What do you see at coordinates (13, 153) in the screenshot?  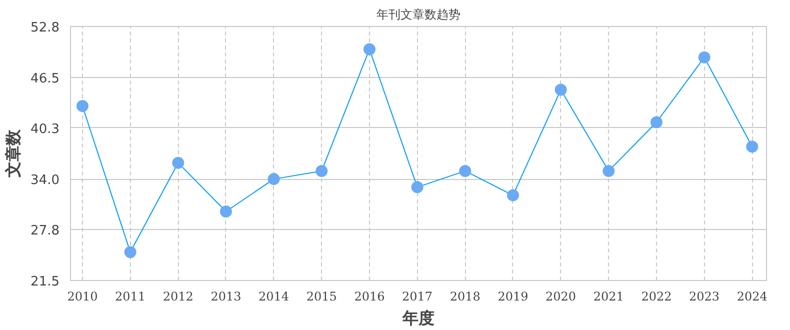 I see `y-axis-title: 文章数` at bounding box center [13, 153].